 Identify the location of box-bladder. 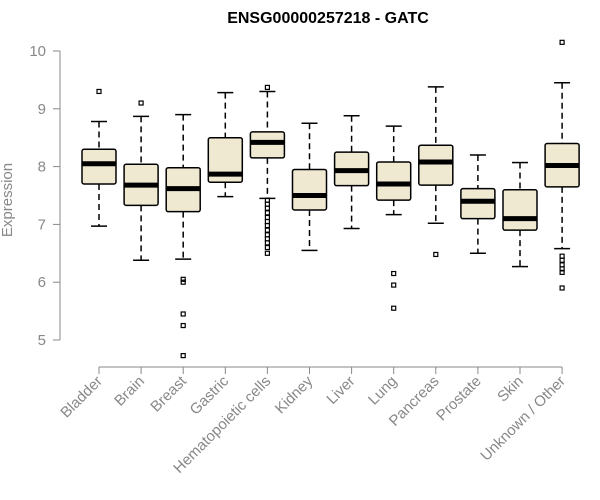
(99, 157).